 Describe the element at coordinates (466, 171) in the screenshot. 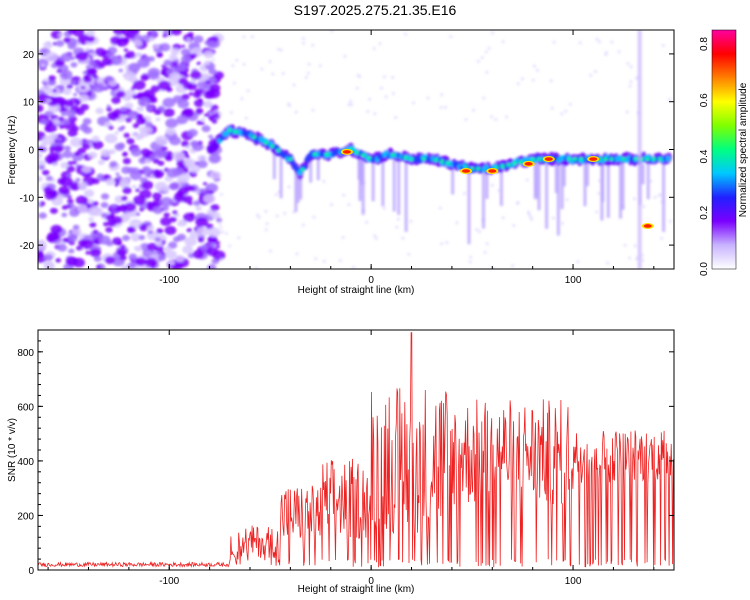

I see `hotspot` at that location.